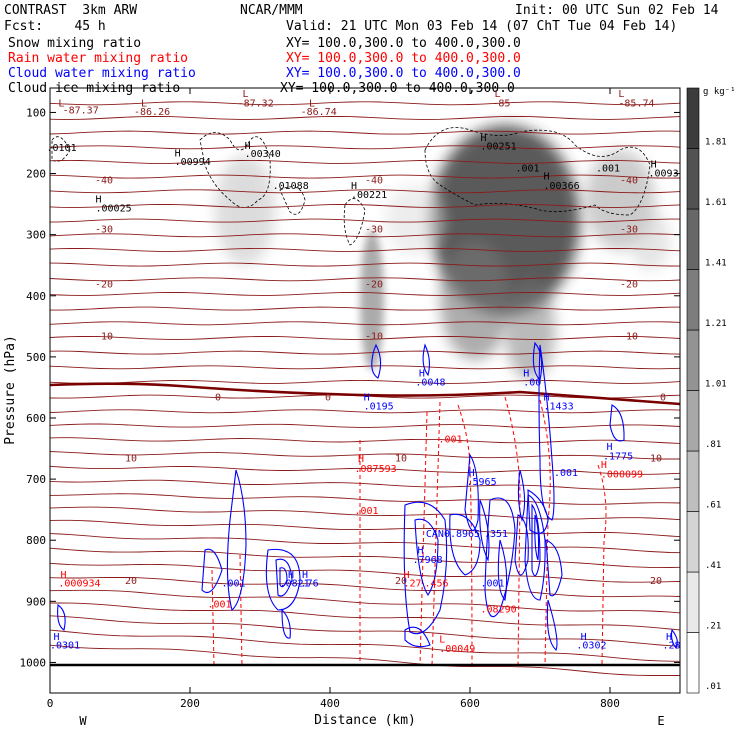 The height and width of the screenshot is (740, 740). Describe the element at coordinates (271, 10) in the screenshot. I see `header-center: NCAR/MMM` at that location.